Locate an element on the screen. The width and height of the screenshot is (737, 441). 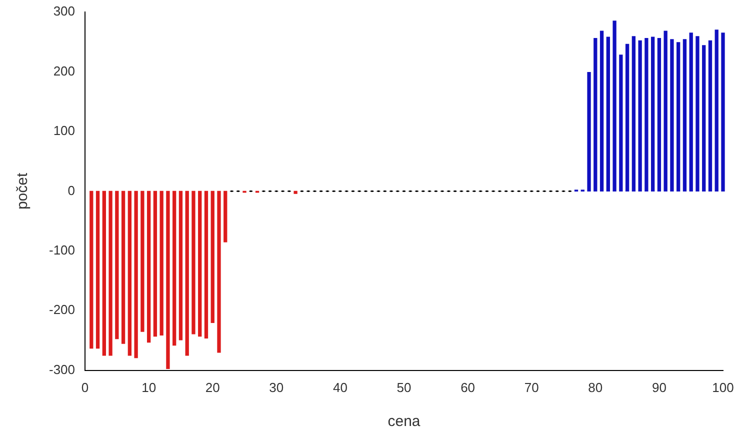
y-tick-label: 200 is located at coordinates (64, 70).